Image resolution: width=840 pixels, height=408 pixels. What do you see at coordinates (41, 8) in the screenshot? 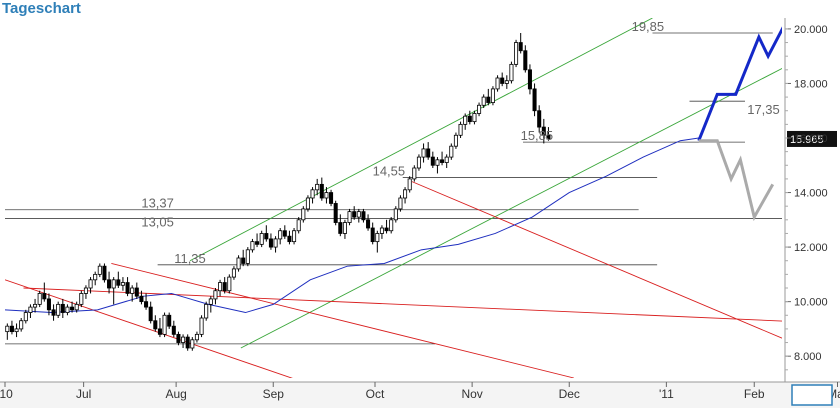
I see `chart-title: Tageschart` at bounding box center [41, 8].